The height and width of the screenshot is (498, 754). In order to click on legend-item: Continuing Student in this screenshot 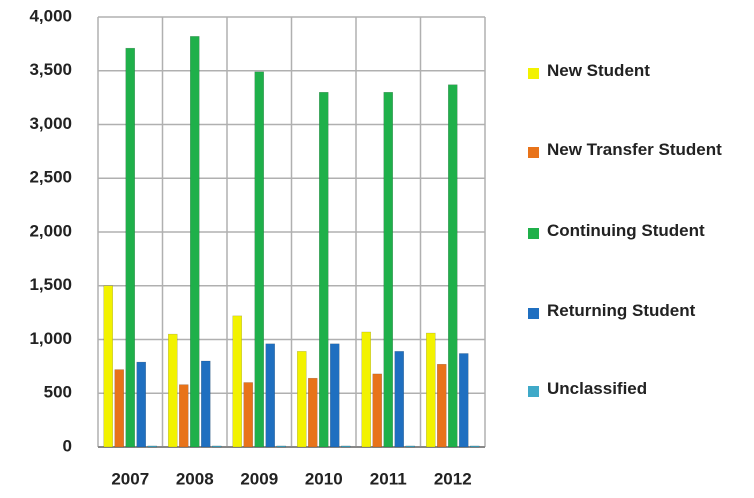, I will do `click(635, 233)`.